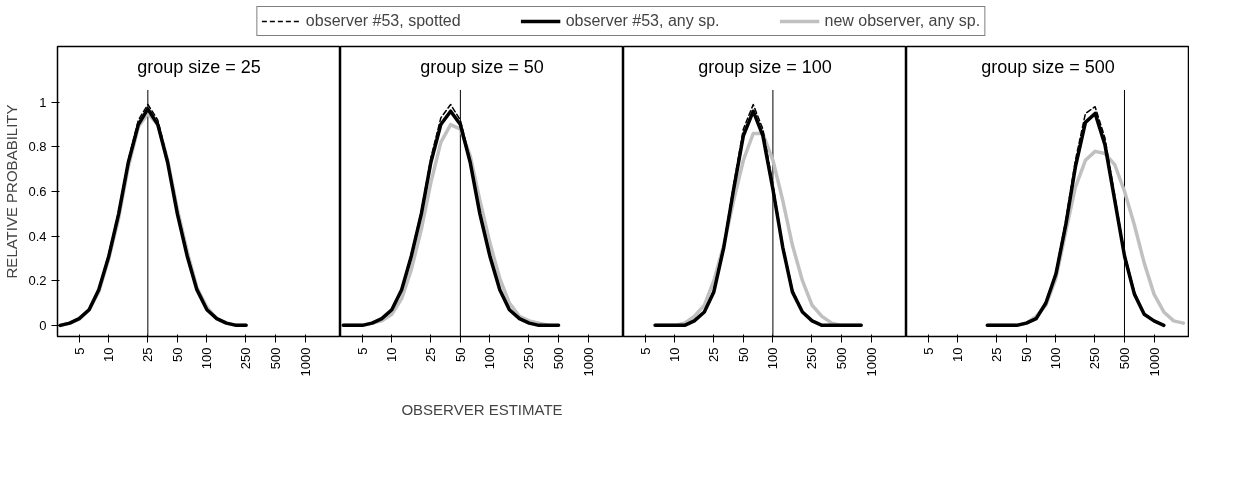 This screenshot has width=1241, height=481. What do you see at coordinates (482, 66) in the screenshot?
I see `text: group size = 50` at bounding box center [482, 66].